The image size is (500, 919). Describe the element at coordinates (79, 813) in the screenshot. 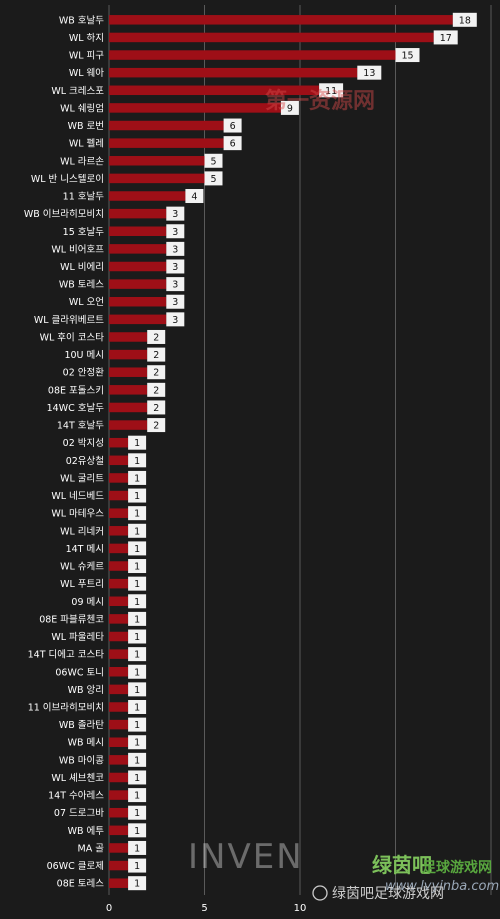

I see `category-label: 07 드로그바` at that location.